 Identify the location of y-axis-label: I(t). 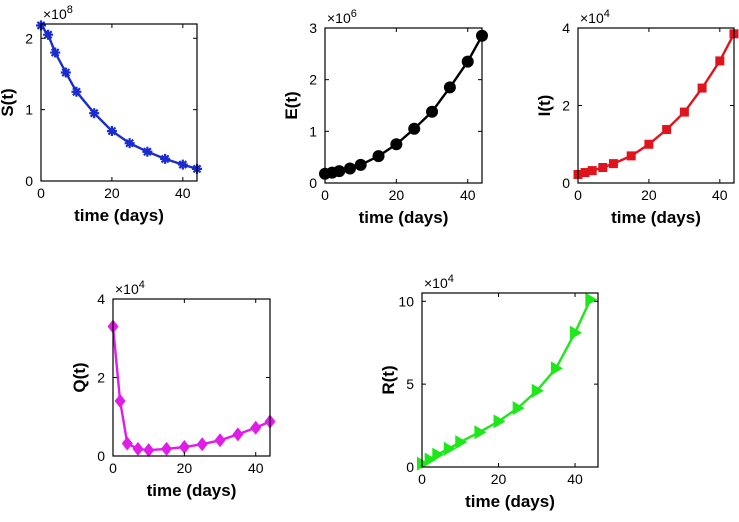
(544, 106).